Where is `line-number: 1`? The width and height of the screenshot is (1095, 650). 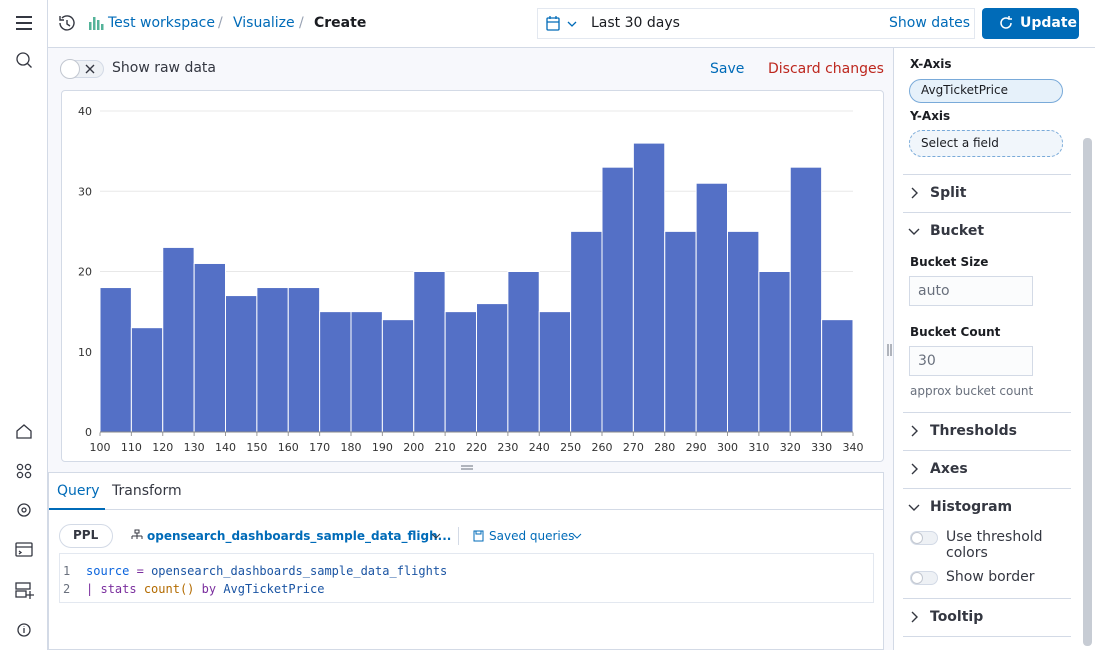
line-number: 1 is located at coordinates (67, 571).